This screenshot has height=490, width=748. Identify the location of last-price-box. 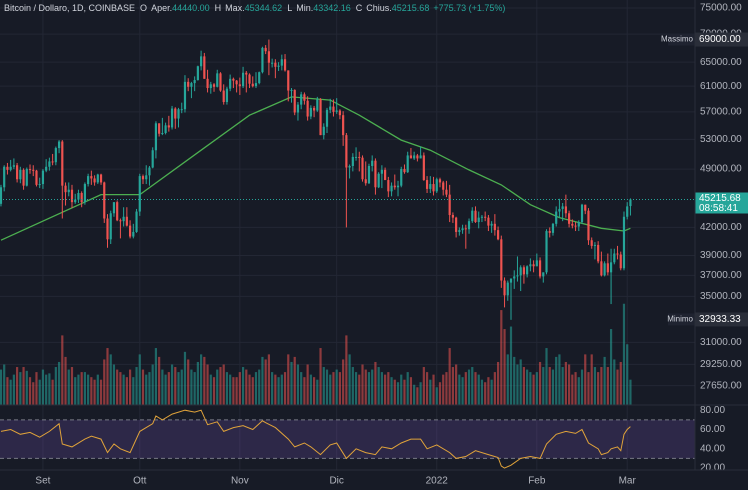
(721, 203).